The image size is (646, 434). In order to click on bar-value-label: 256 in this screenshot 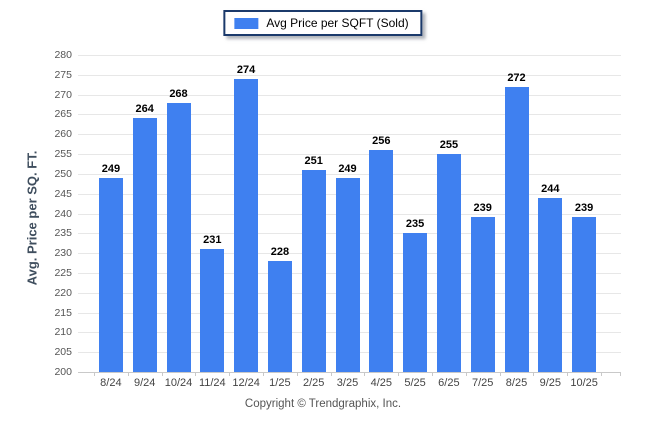, I will do `click(381, 141)`.